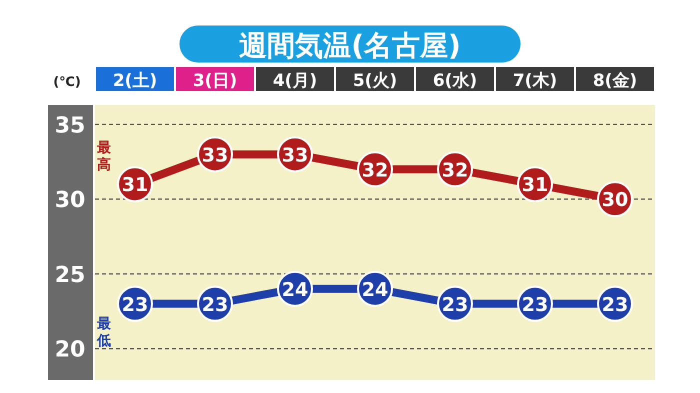 This screenshot has width=700, height=393. Describe the element at coordinates (350, 45) in the screenshot. I see `chart-title: 週間気温(名古屋)` at that location.